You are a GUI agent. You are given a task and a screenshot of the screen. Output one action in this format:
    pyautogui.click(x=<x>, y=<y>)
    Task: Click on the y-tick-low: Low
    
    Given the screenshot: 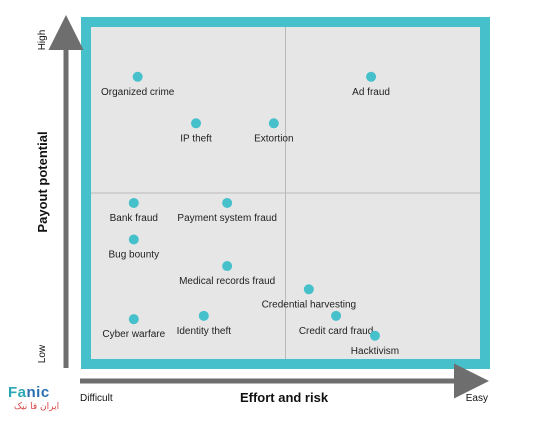 What is the action you would take?
    pyautogui.click(x=42, y=353)
    